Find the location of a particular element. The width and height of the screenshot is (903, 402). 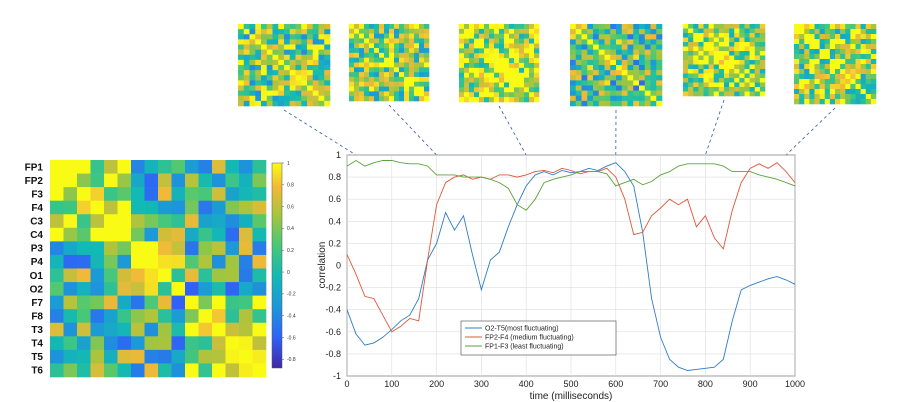

x-tick-label: 0 is located at coordinates (346, 384).